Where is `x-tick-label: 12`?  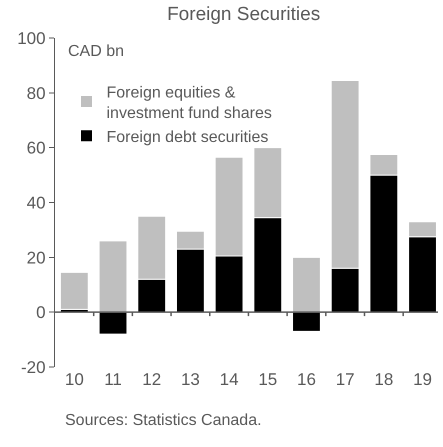
x-tick-label: 12 is located at coordinates (152, 379).